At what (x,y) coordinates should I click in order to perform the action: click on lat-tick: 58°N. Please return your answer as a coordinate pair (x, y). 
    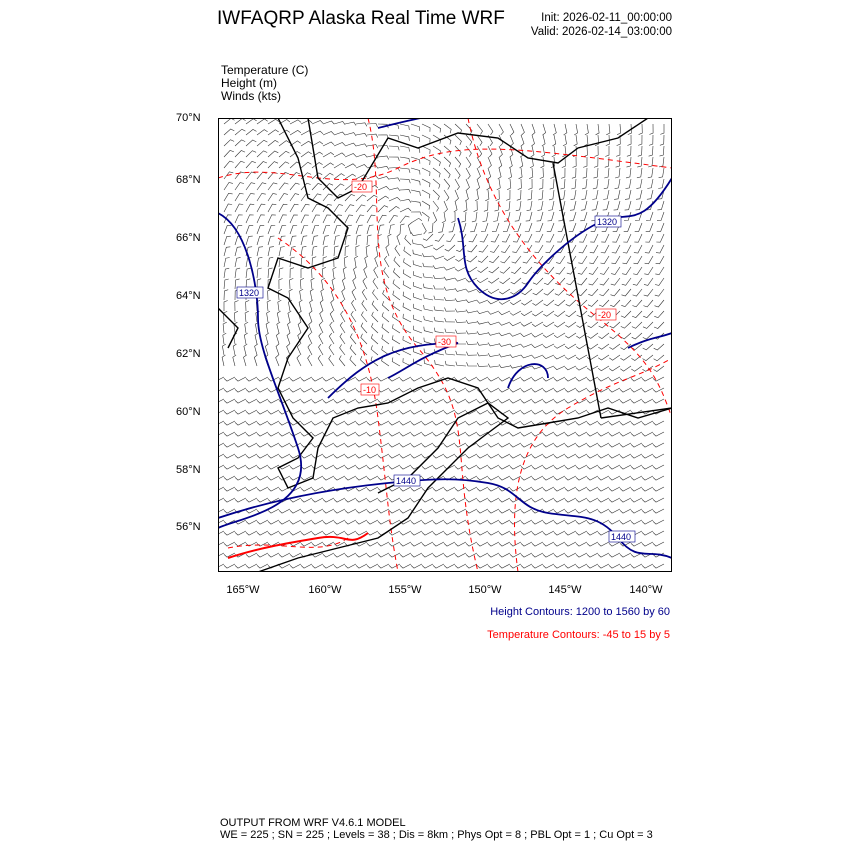
    Looking at the image, I should click on (188, 470).